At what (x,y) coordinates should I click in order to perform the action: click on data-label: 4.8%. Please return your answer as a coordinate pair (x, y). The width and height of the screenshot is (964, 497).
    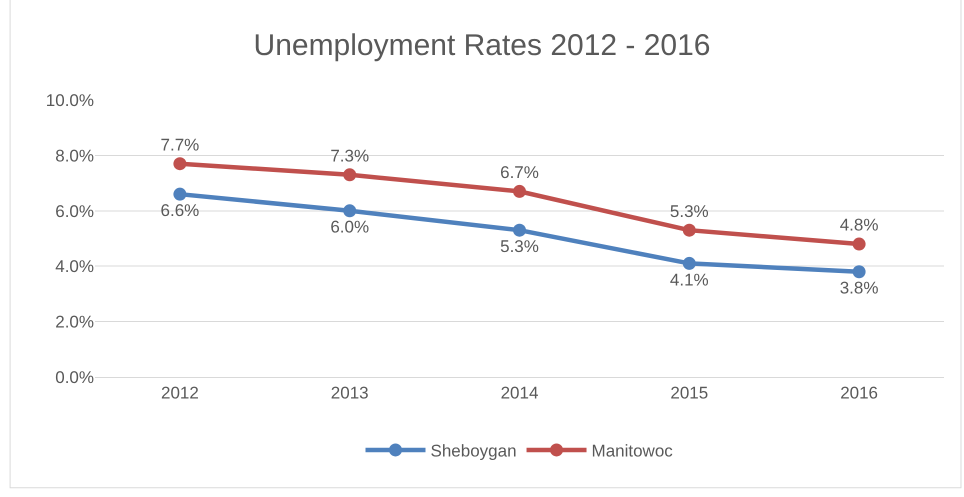
    Looking at the image, I should click on (859, 225).